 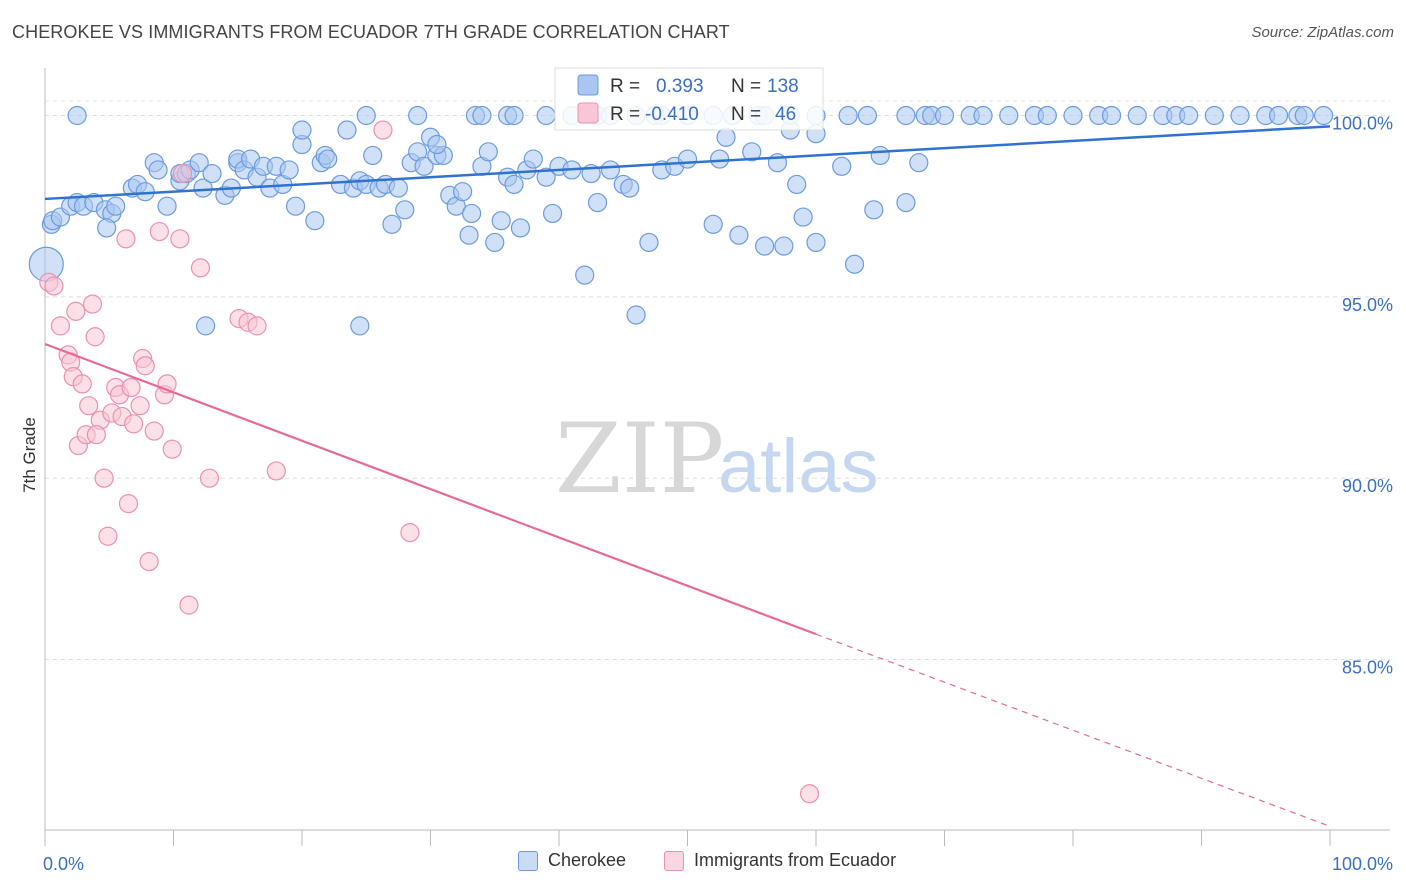 I want to click on legend-swatch-ecuador-bottom, so click(x=674, y=860).